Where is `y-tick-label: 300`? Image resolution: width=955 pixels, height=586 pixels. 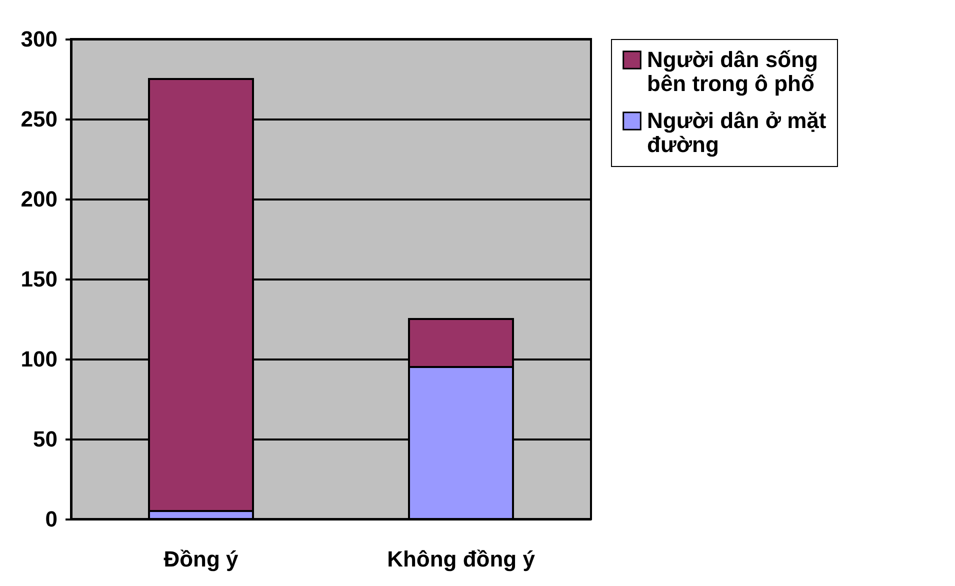 y-tick-label: 300 is located at coordinates (39, 39).